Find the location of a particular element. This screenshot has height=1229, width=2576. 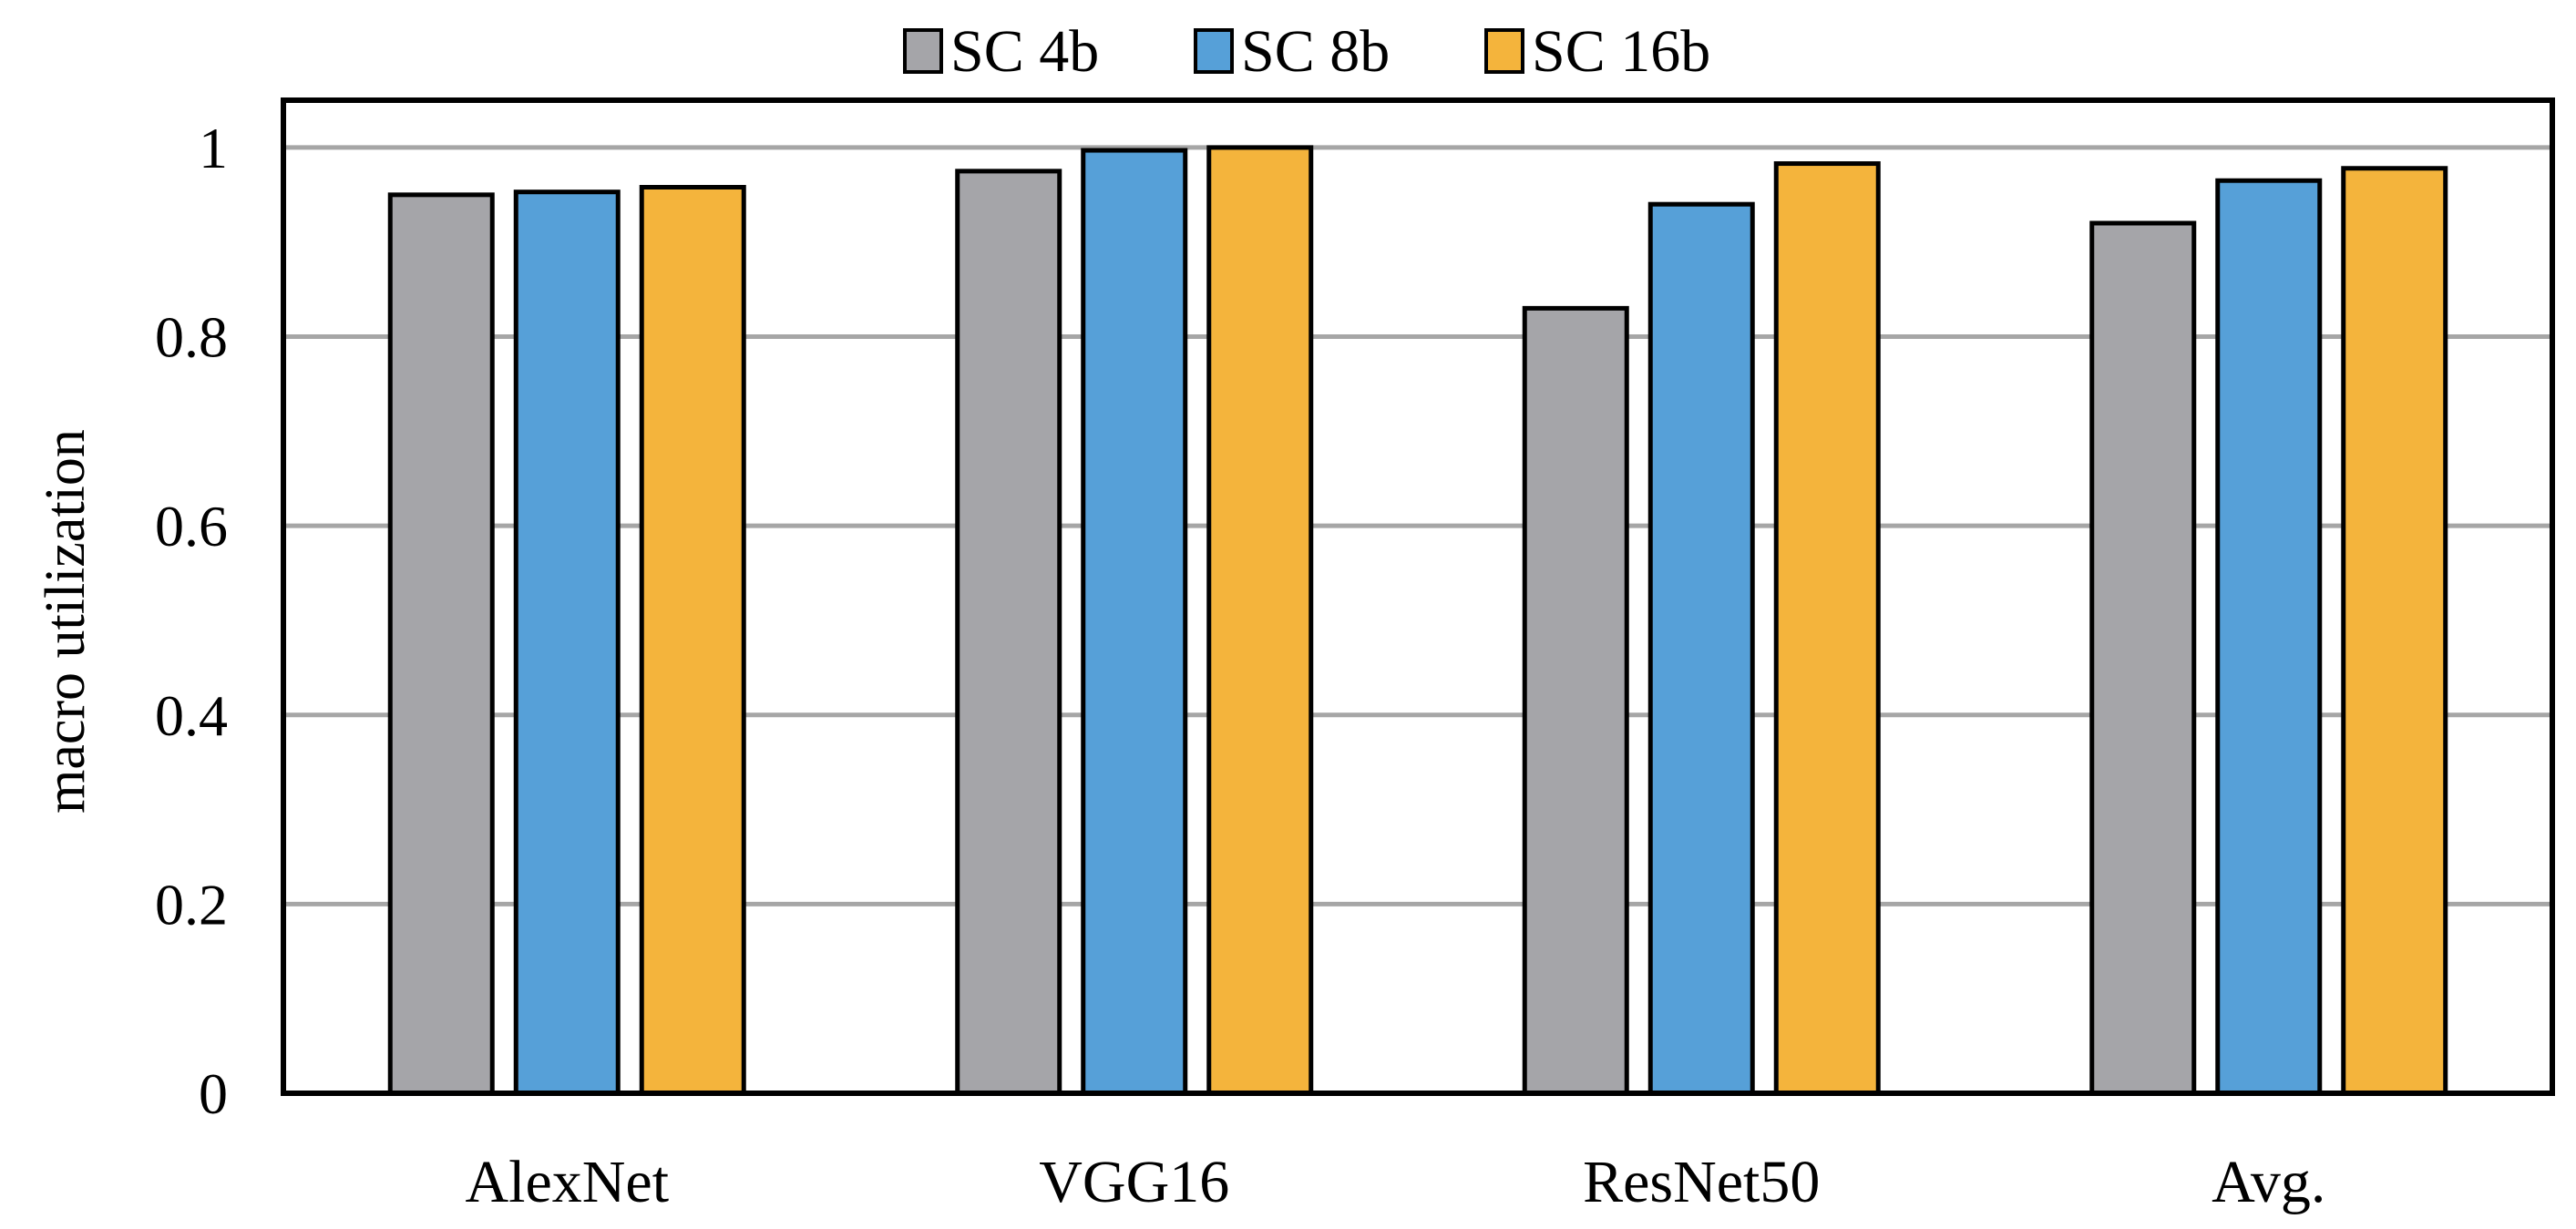

y-tick-label: 0.6 is located at coordinates (191, 526).